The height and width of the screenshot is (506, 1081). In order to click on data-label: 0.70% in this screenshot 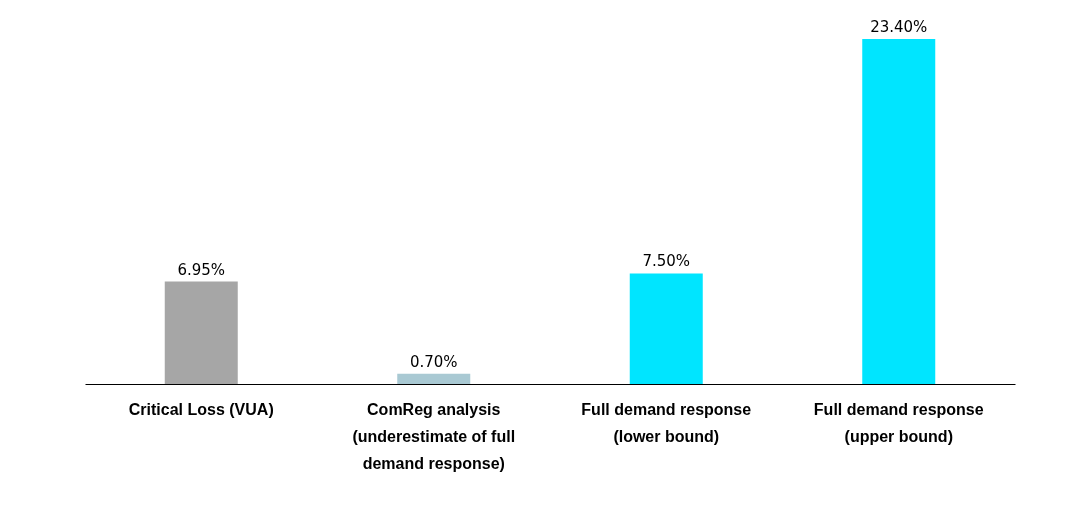, I will do `click(433, 361)`.